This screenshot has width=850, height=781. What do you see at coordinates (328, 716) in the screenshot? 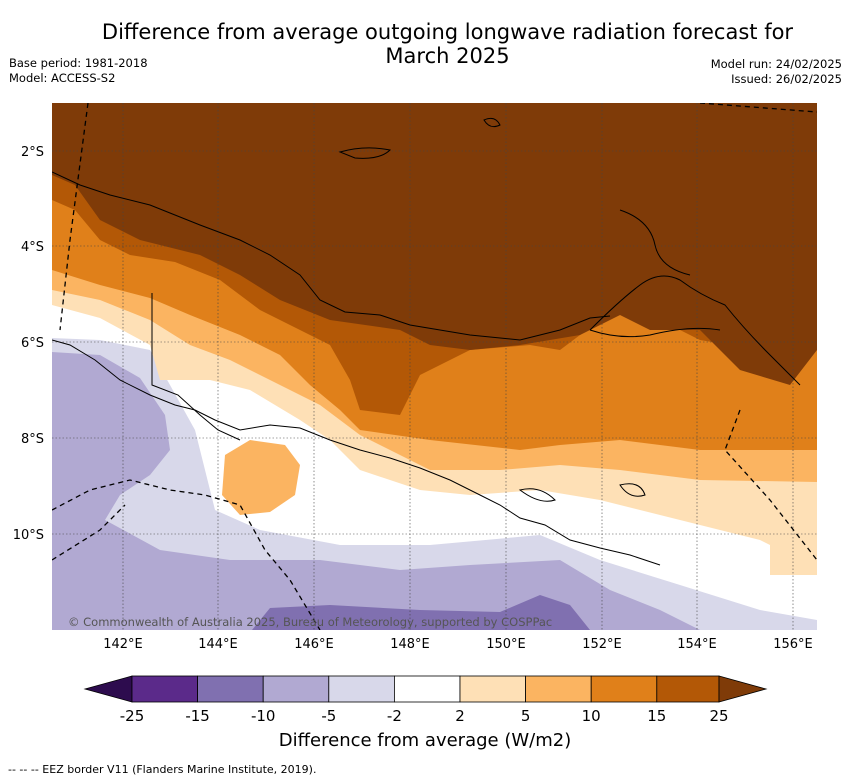
I see `colorbar-tick: -5` at bounding box center [328, 716].